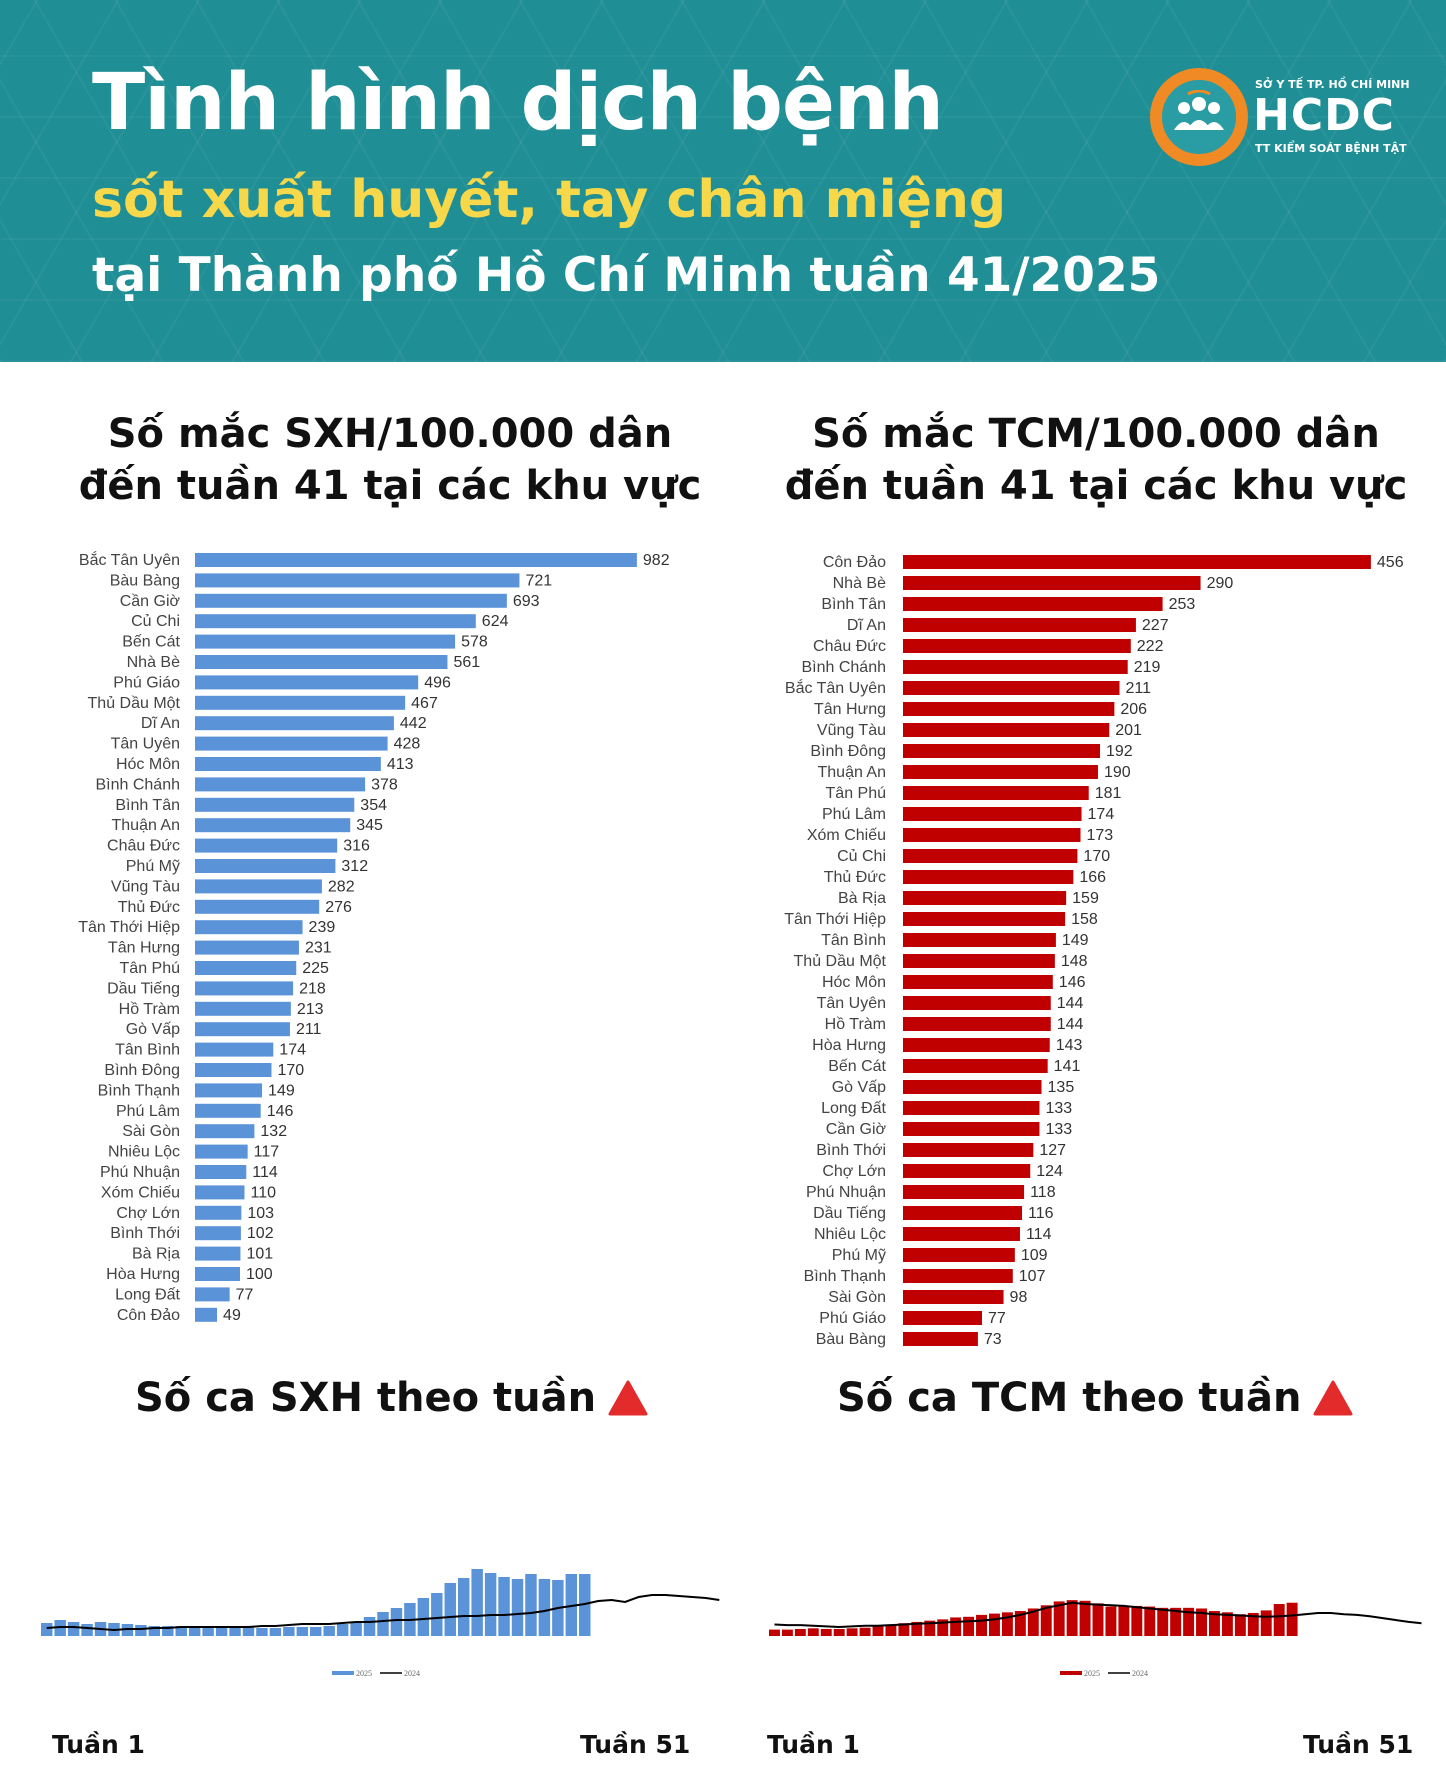 The height and width of the screenshot is (1788, 1446). I want to click on bar-value-label: 100, so click(259, 1274).